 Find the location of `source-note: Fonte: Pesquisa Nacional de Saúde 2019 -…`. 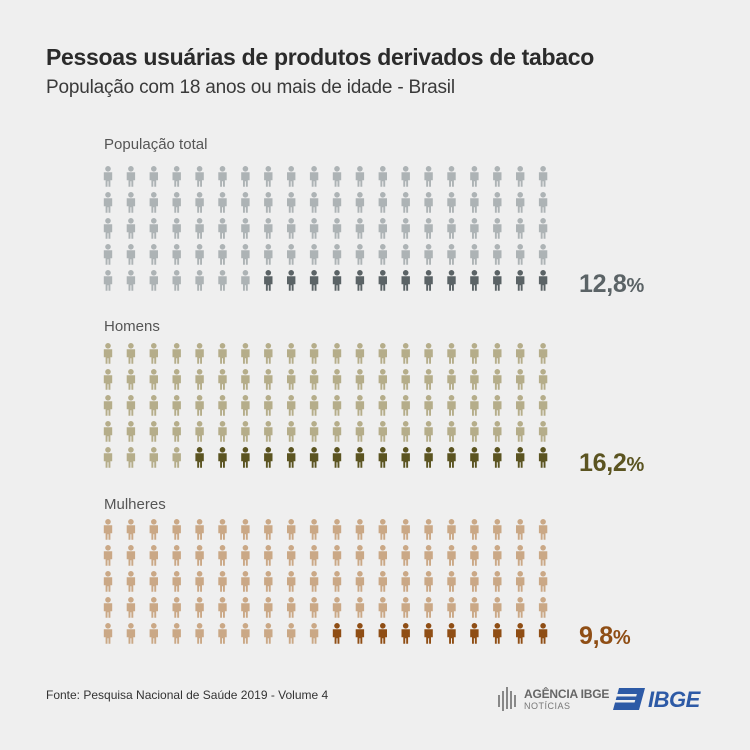

source-note: Fonte: Pesquisa Nacional de Saúde 2019 -… is located at coordinates (187, 695).